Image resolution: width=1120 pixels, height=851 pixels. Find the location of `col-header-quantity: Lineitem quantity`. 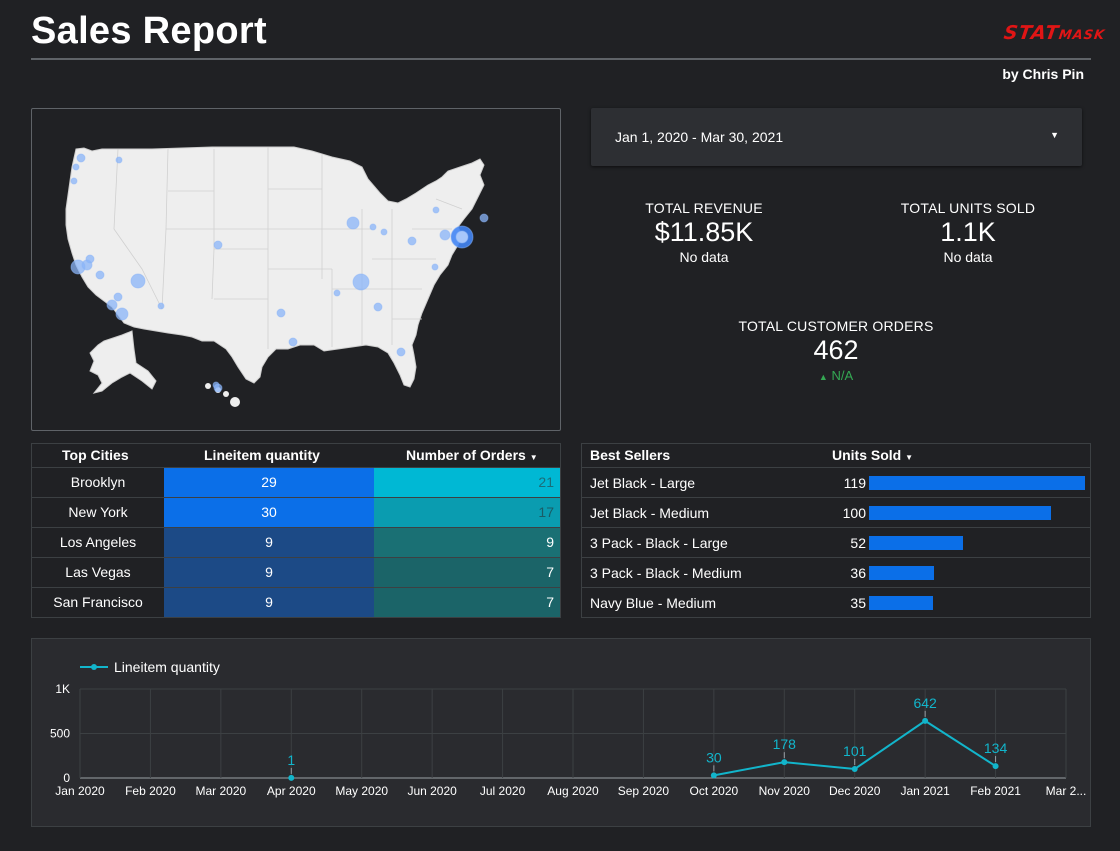

col-header-quantity: Lineitem quantity is located at coordinates (262, 455).